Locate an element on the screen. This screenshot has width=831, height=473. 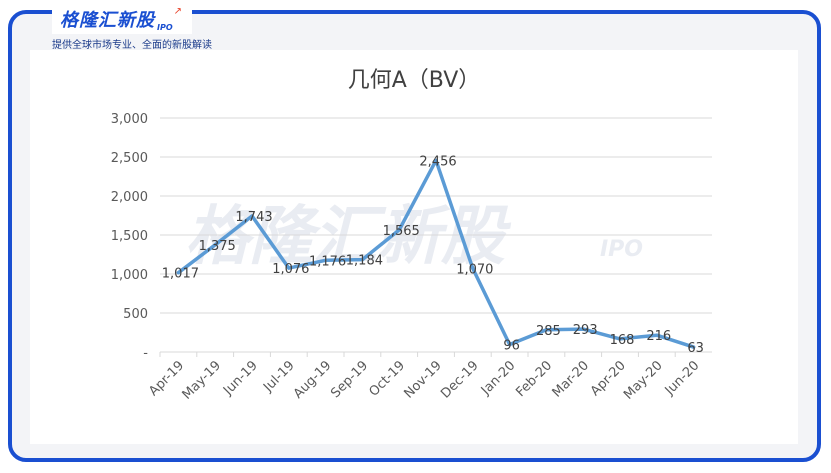
data-label: 2,456 is located at coordinates (437, 161).